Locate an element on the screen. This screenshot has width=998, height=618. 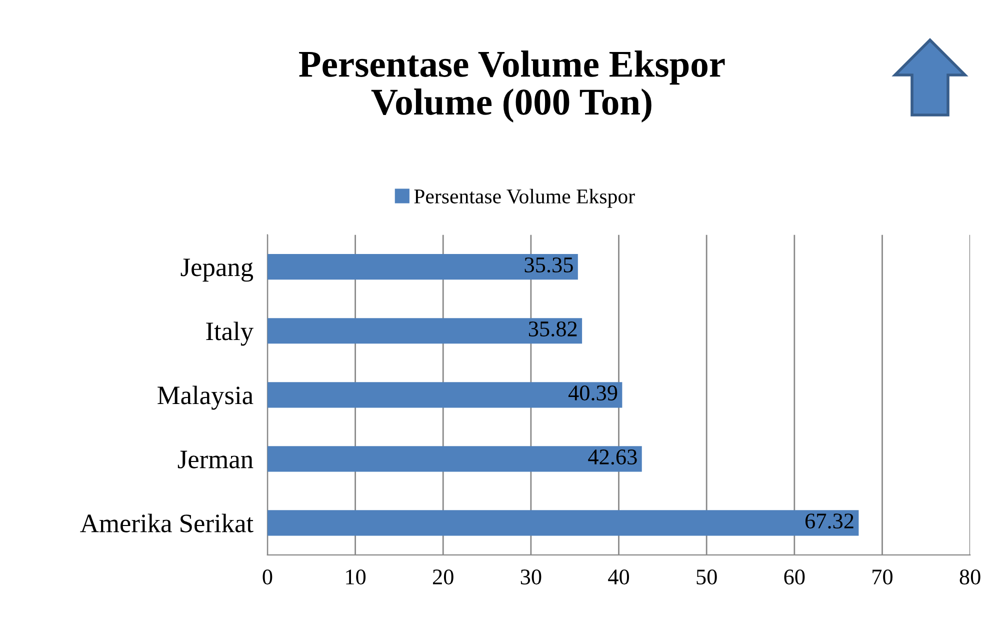
y-tick-label: Malaysia is located at coordinates (206, 398).